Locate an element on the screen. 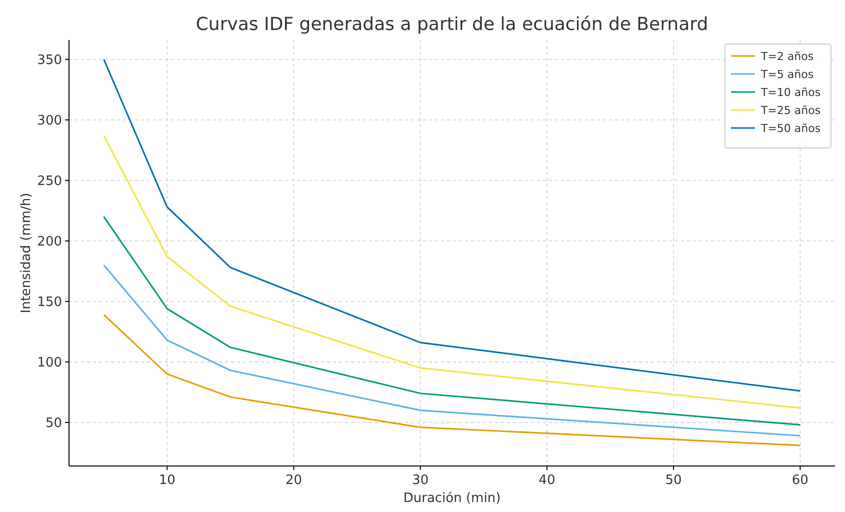 The image size is (845, 512). x-tick-label: 20 is located at coordinates (293, 480).